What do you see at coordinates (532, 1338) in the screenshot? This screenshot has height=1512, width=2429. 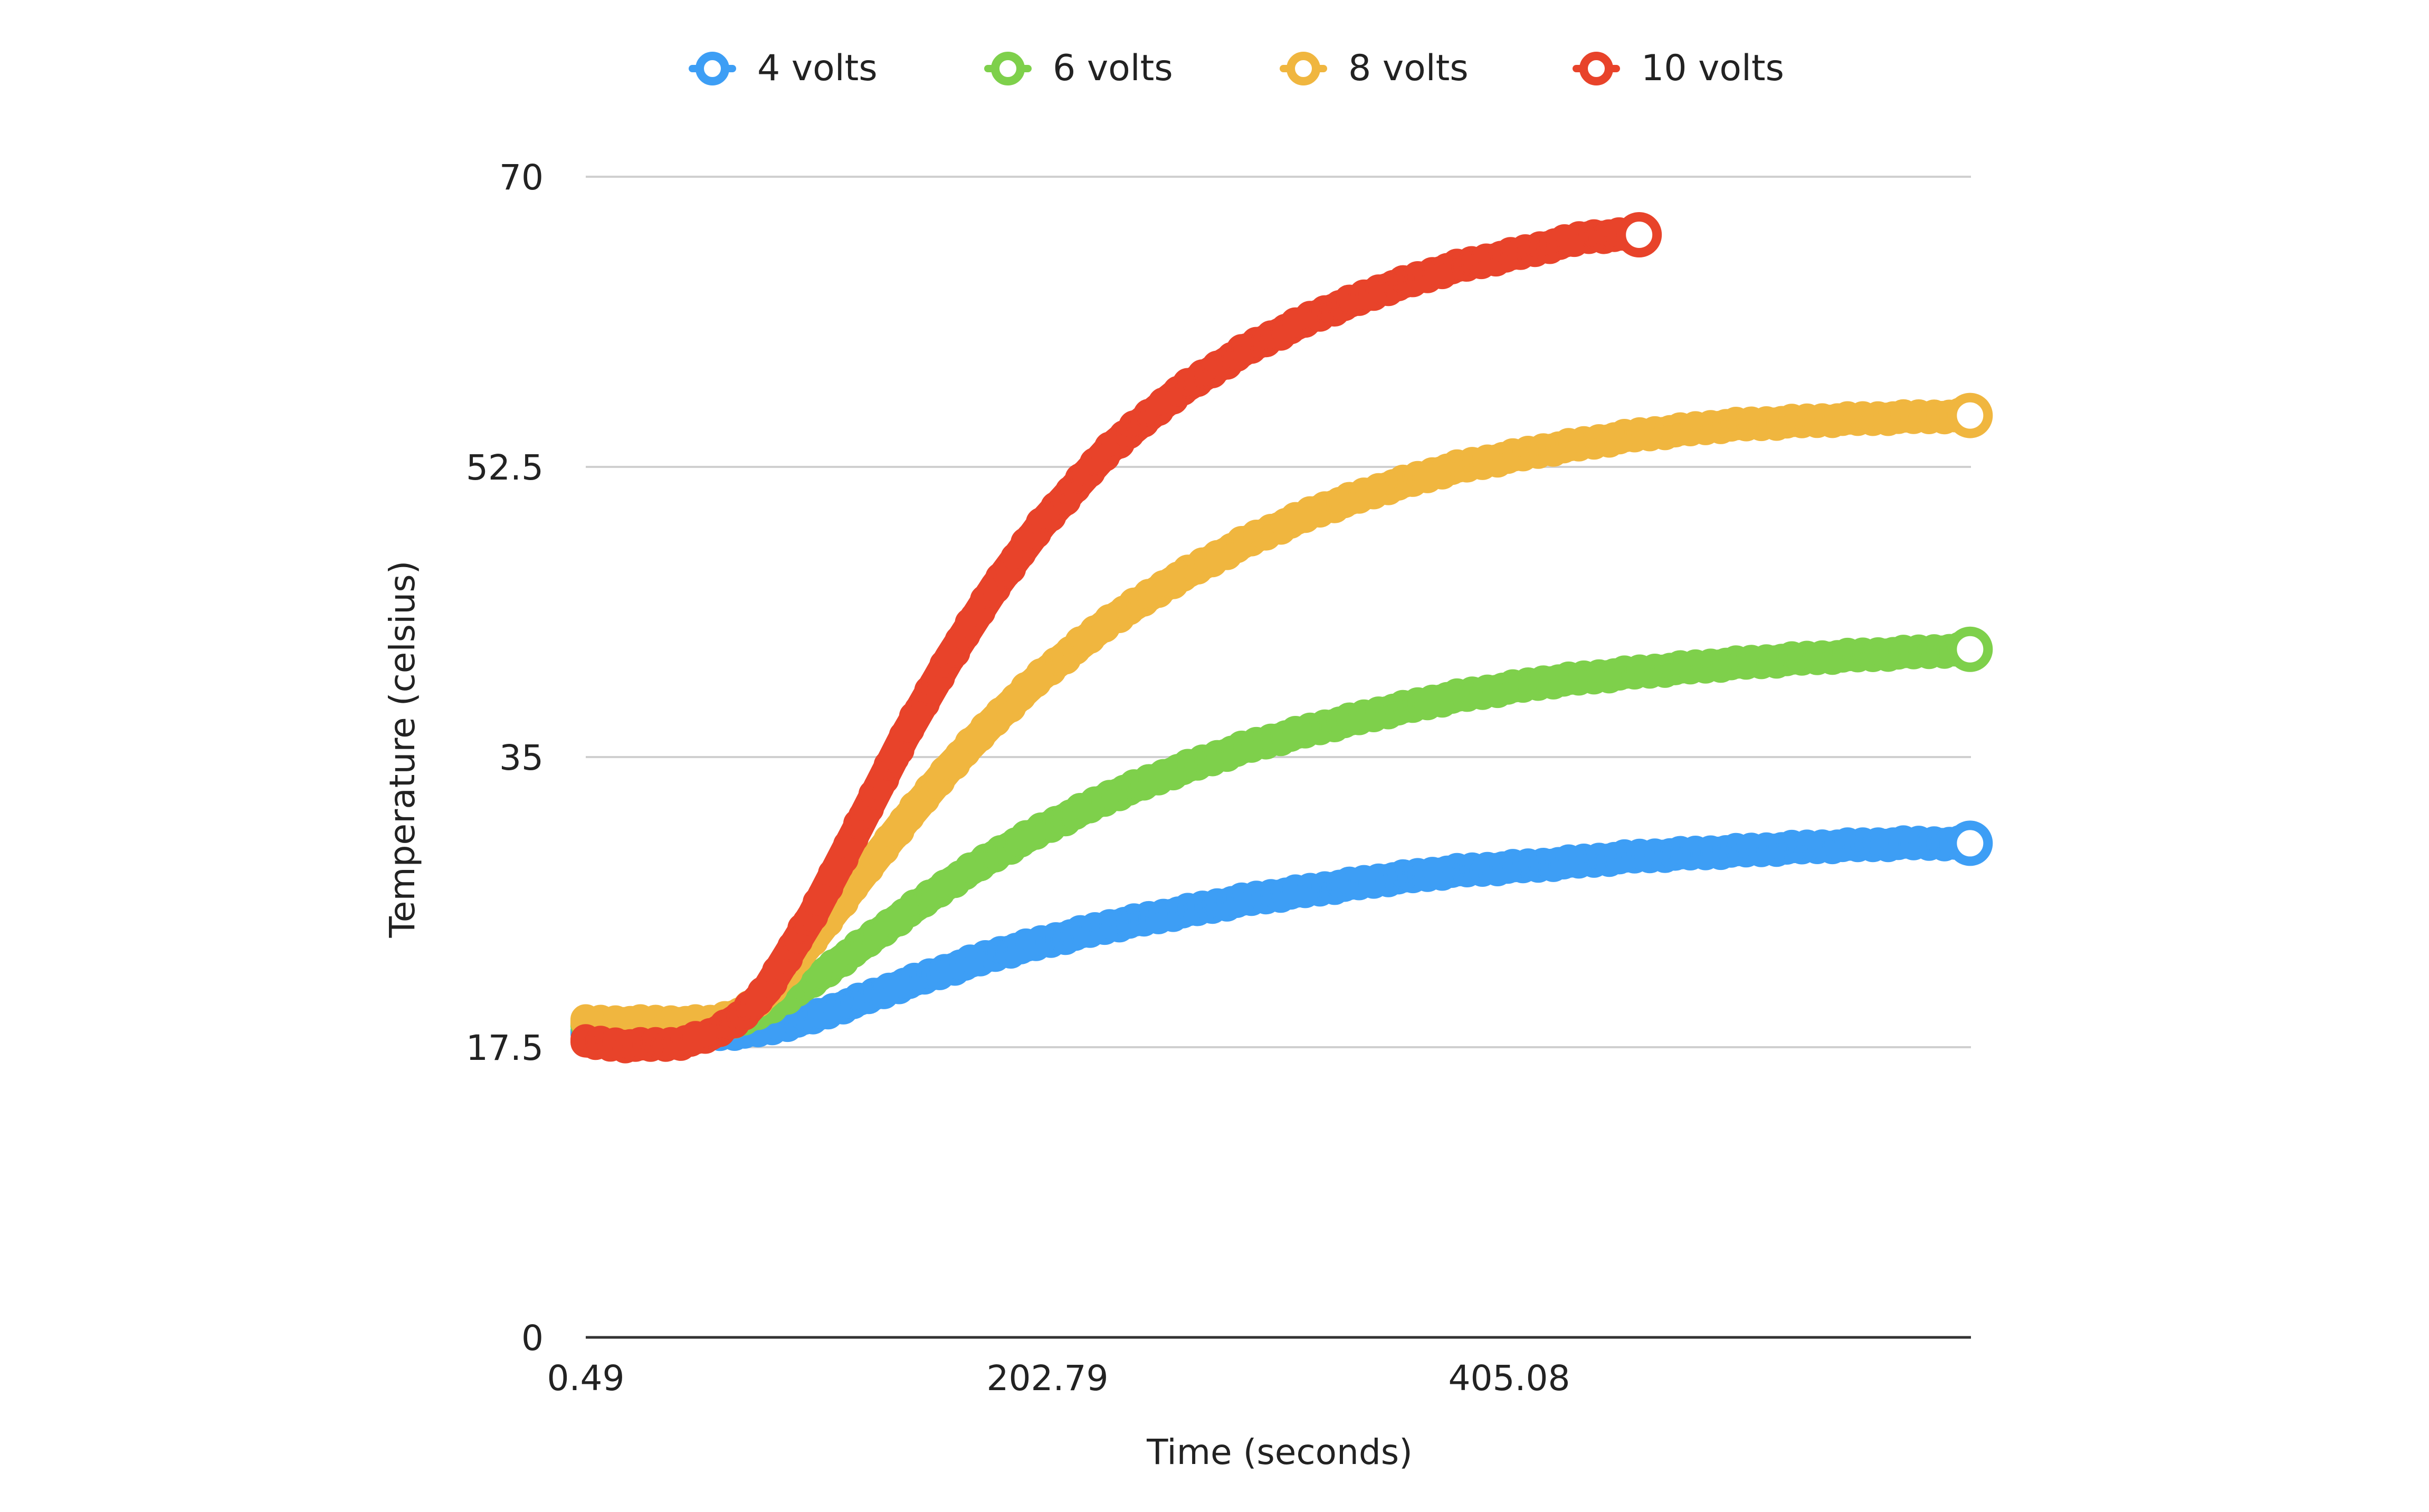 I see `y-tick-label: 0` at bounding box center [532, 1338].